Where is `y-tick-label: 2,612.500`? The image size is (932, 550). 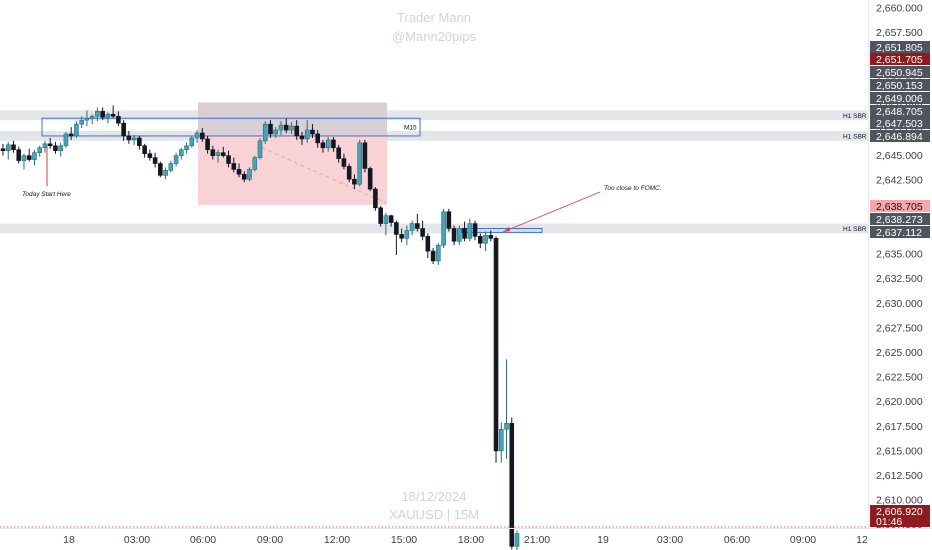
y-tick-label: 2,612.500 is located at coordinates (899, 476).